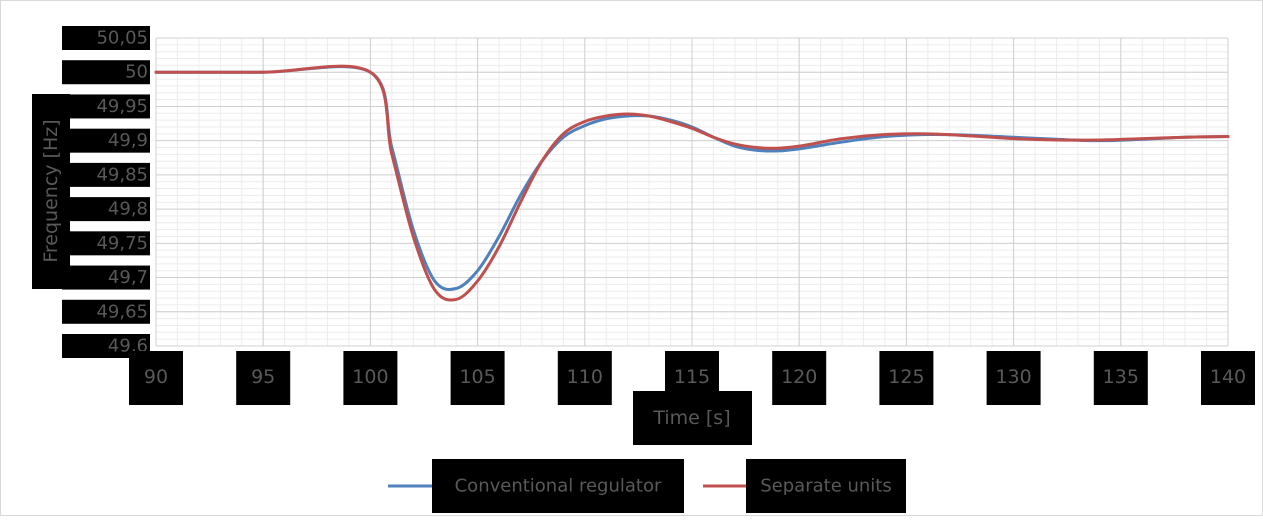  Describe the element at coordinates (122, 106) in the screenshot. I see `y-tick-label: 49,95` at that location.